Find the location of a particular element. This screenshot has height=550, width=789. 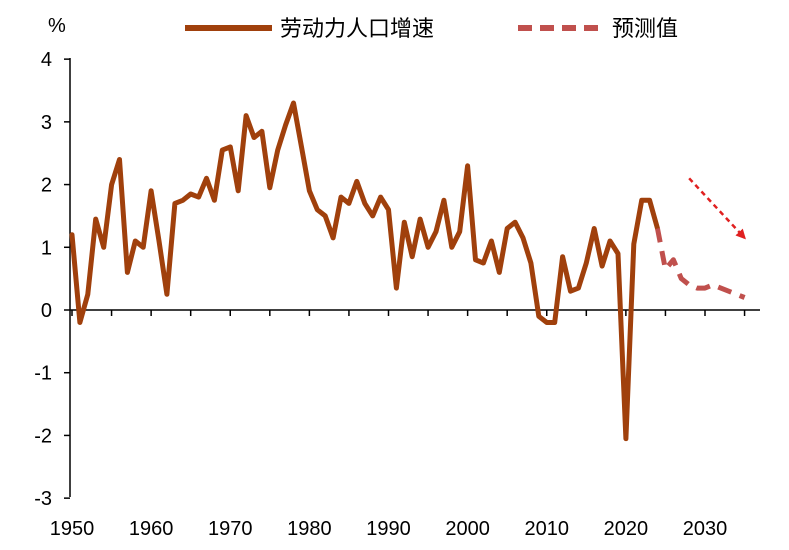

y-tick-labels: 4 3 2 1 0 -1 -2 -3 is located at coordinates (43, 279).